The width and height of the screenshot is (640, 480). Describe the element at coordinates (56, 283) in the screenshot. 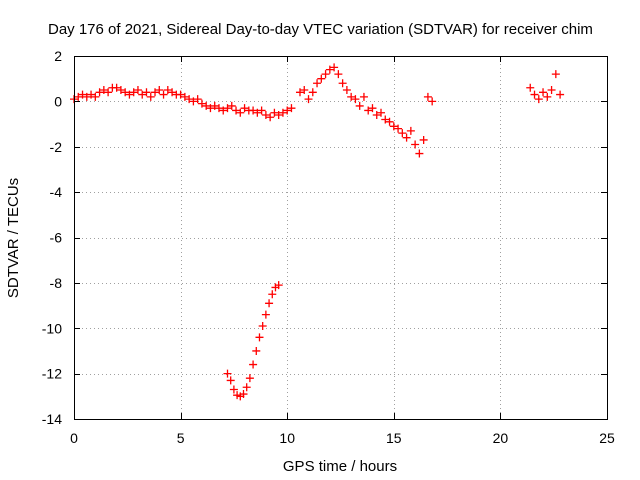

I see `y-tick-label: -8` at that location.